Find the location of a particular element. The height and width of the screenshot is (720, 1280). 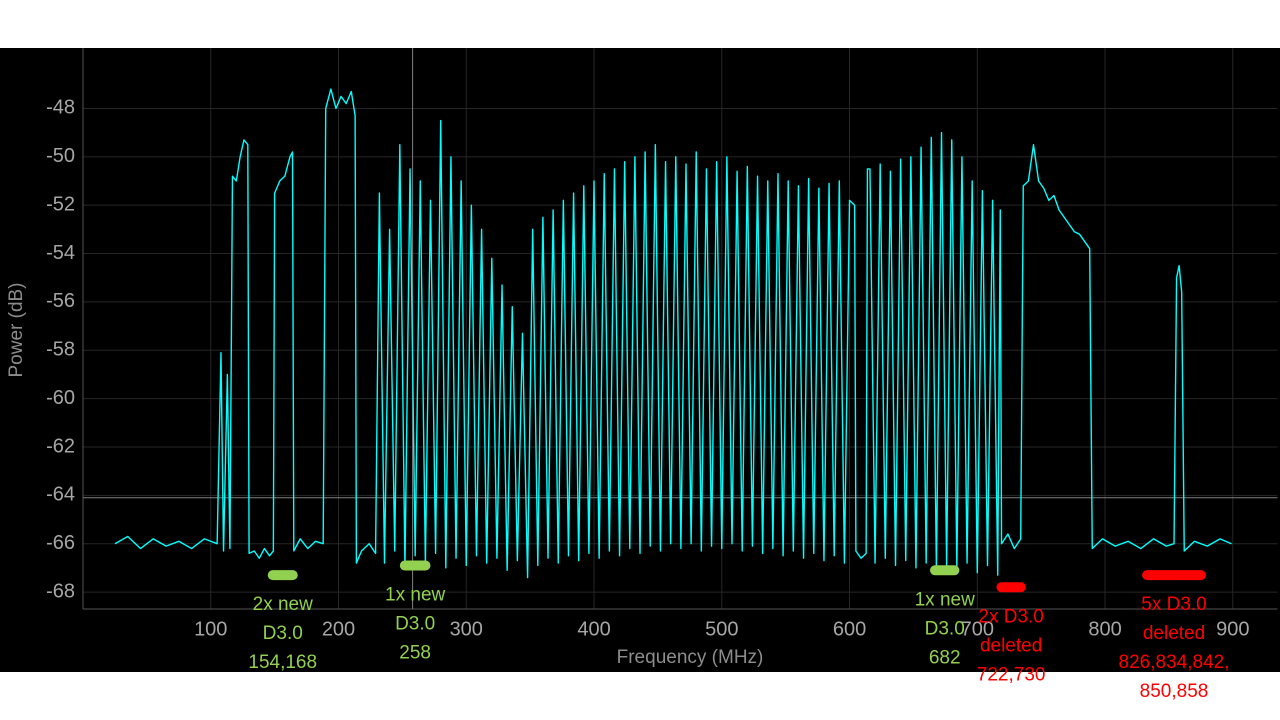

annotation-text: 2x new is located at coordinates (283, 604).